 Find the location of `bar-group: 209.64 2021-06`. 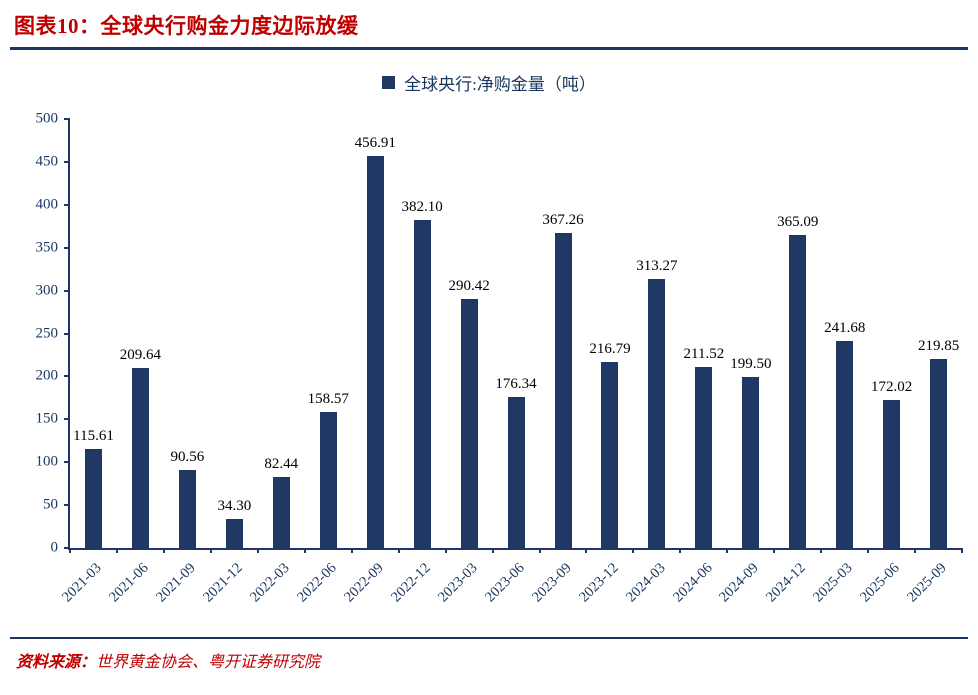

bar-group: 209.64 2021-06 is located at coordinates (135, 362).